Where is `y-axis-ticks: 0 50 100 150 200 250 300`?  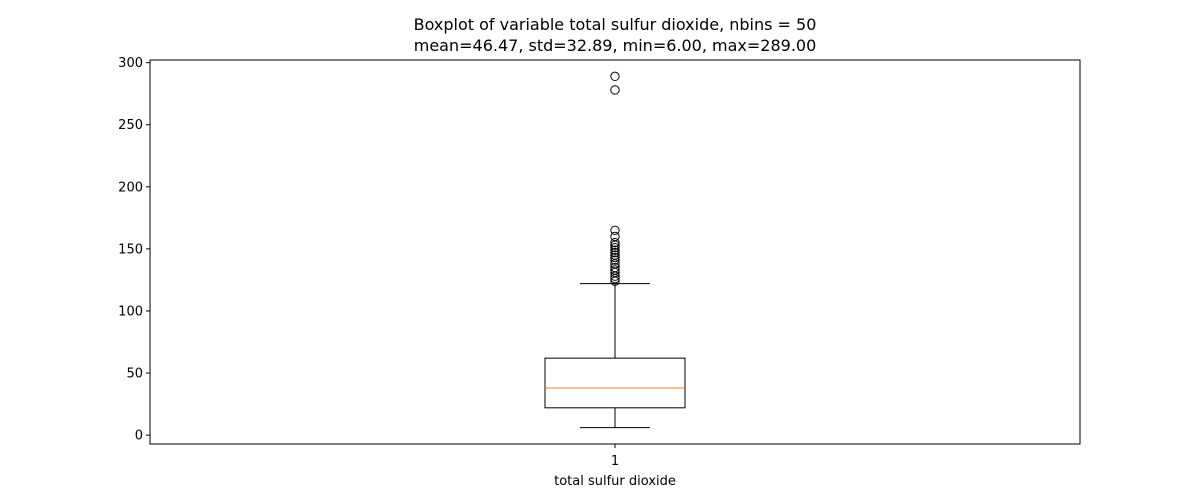 y-axis-ticks: 0 50 100 150 200 250 300 is located at coordinates (134, 250).